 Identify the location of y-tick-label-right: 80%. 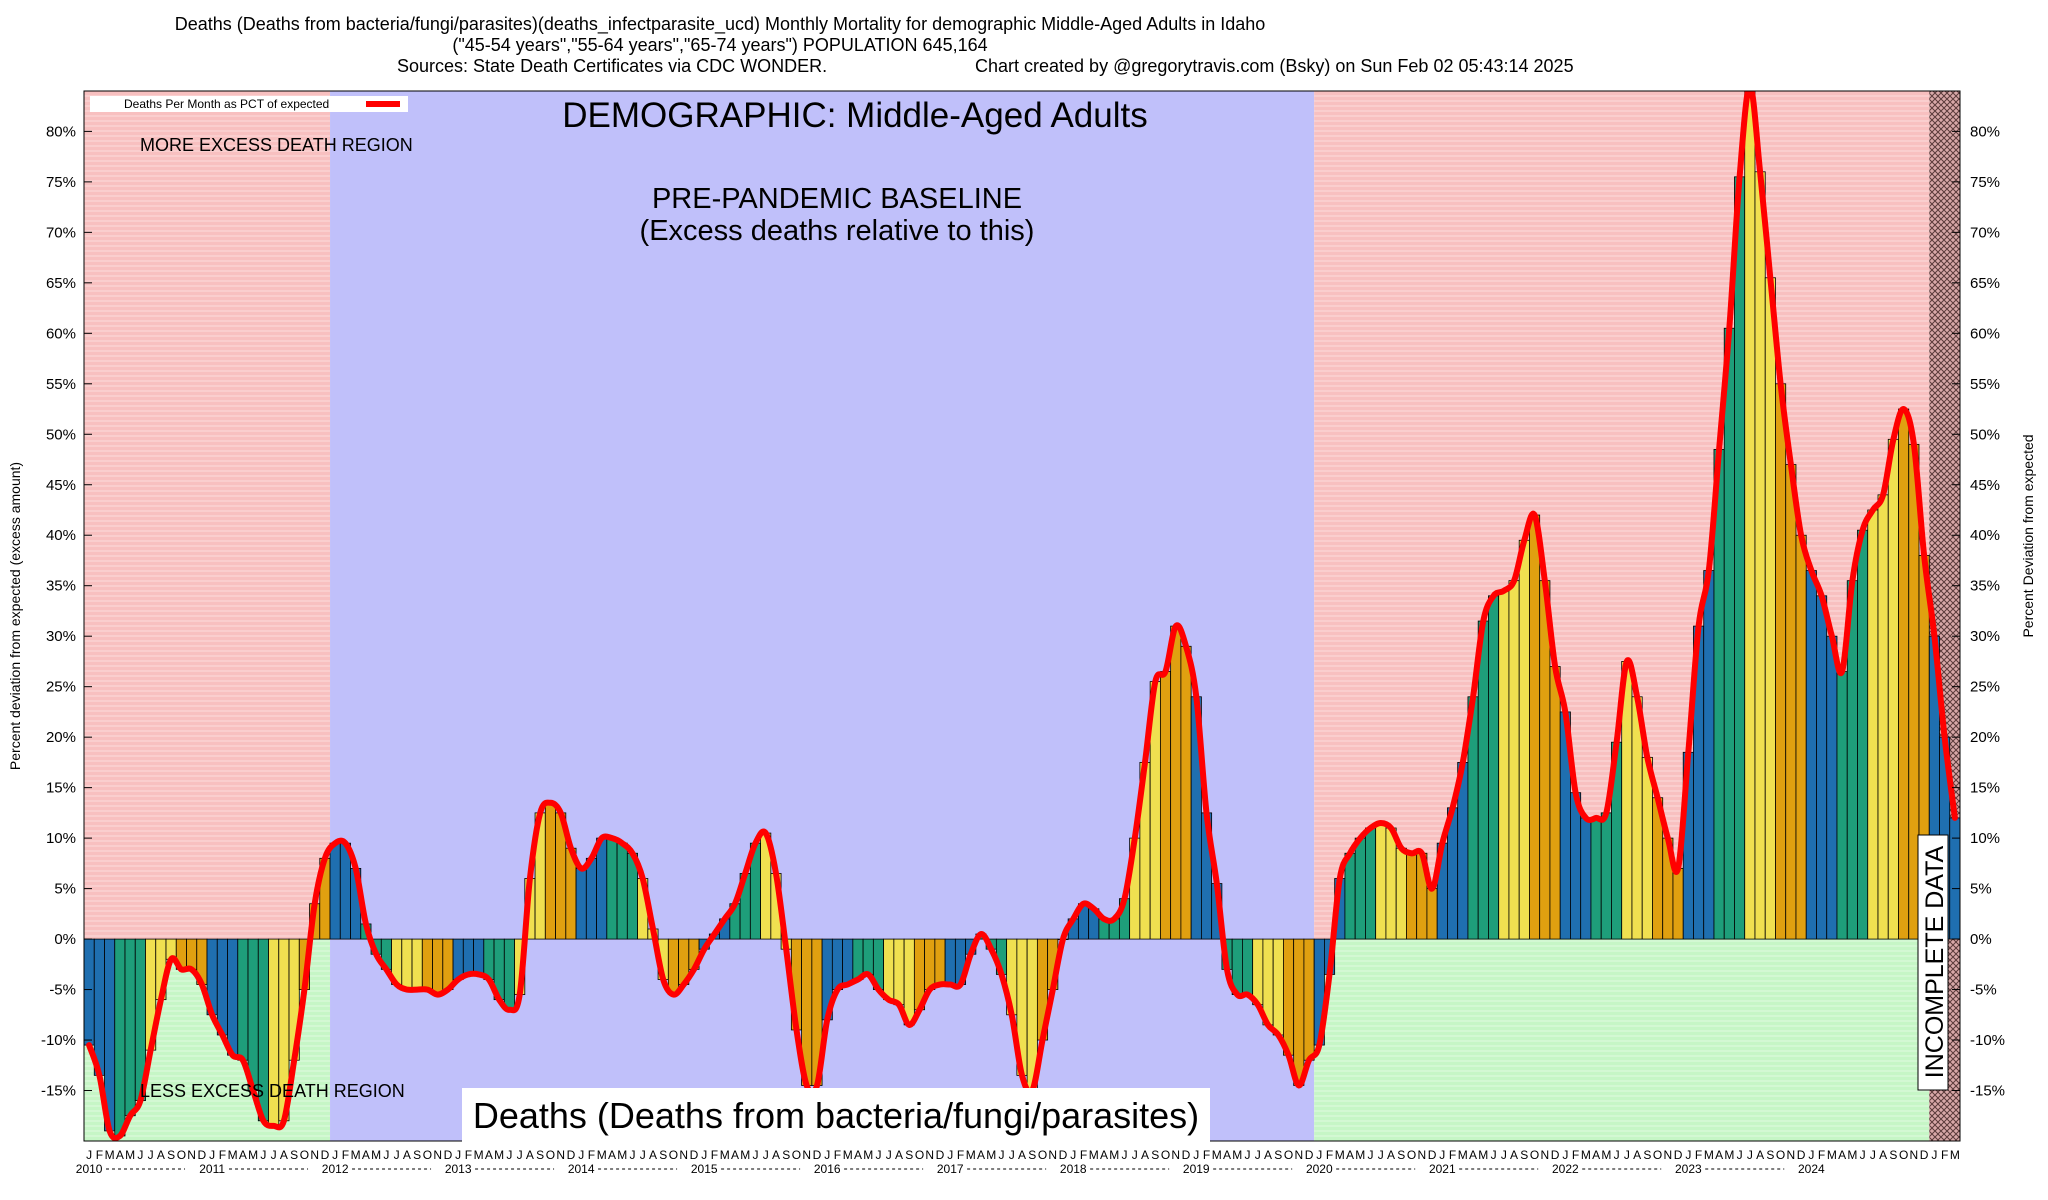
(1985, 131).